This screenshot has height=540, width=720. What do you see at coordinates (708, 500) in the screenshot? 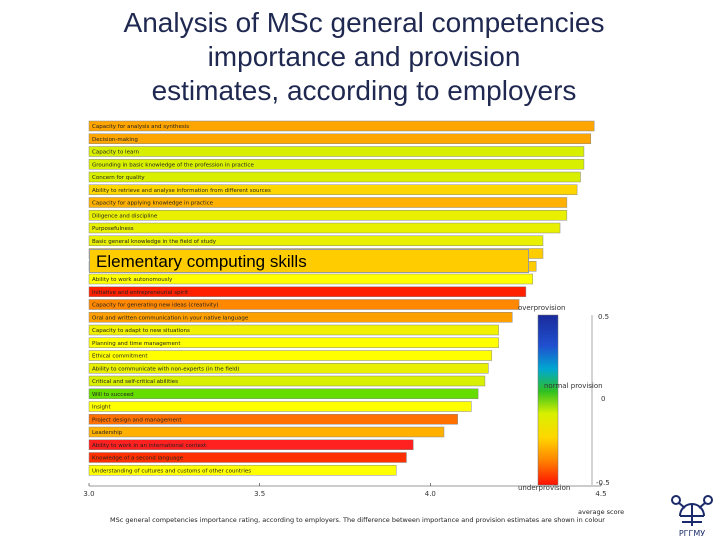
I see `logo-circle-right` at bounding box center [708, 500].